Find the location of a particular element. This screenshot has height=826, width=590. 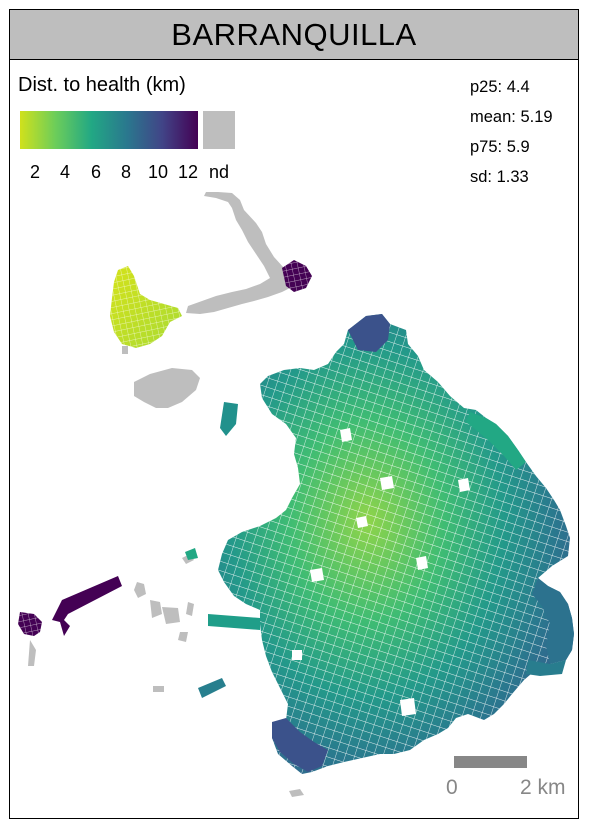

legend-tick-label: 10 is located at coordinates (158, 172).